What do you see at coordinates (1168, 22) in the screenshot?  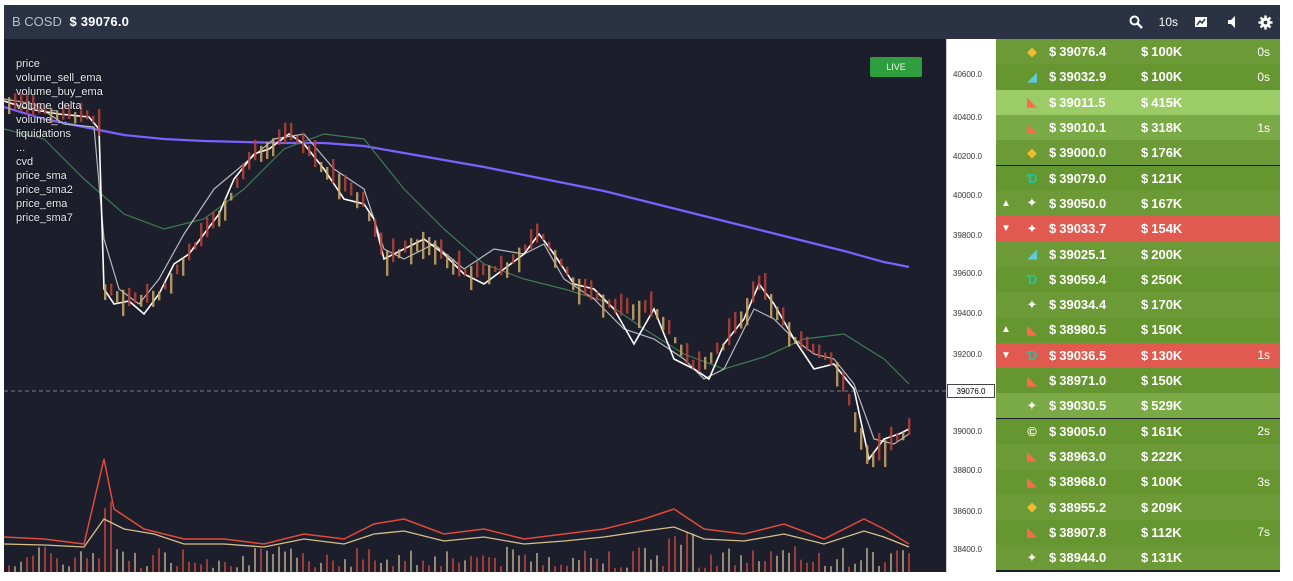 I see `timeframe-button: 10s` at bounding box center [1168, 22].